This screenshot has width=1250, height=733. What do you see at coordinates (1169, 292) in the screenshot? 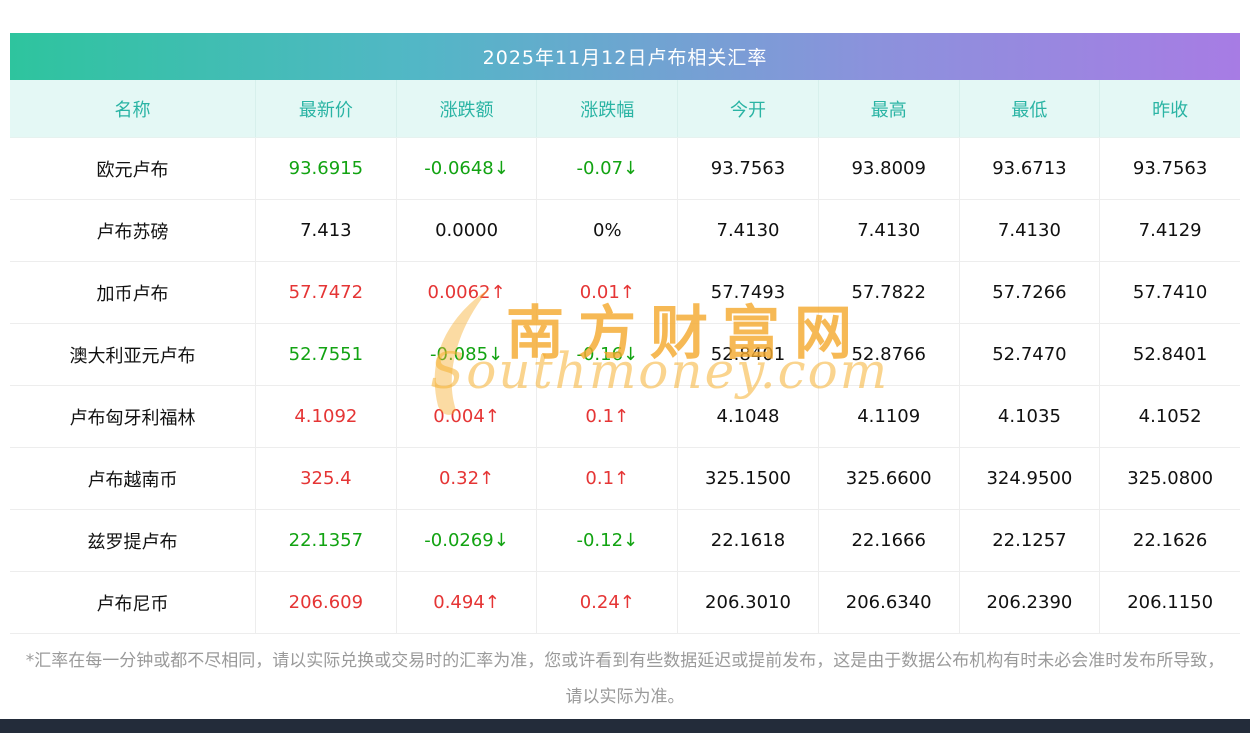
I see `prev-close-cell: 57.7410` at bounding box center [1169, 292].